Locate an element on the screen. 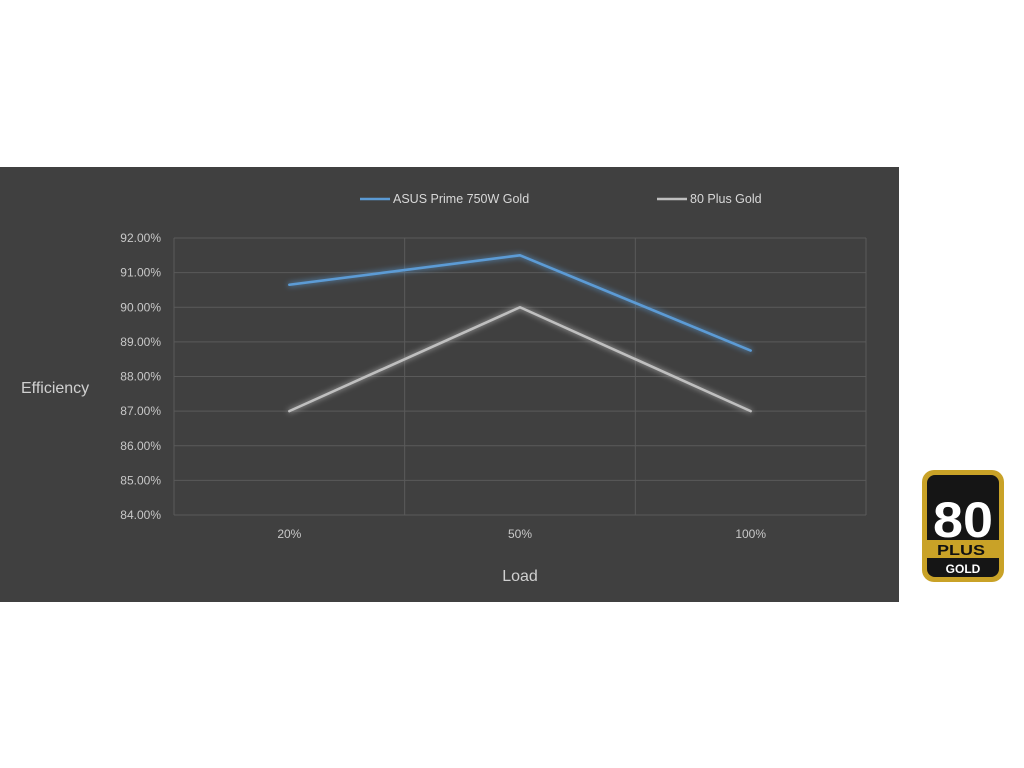 The width and height of the screenshot is (1024, 768). legend-label: ASUS Prime 750W Gold is located at coordinates (461, 199).